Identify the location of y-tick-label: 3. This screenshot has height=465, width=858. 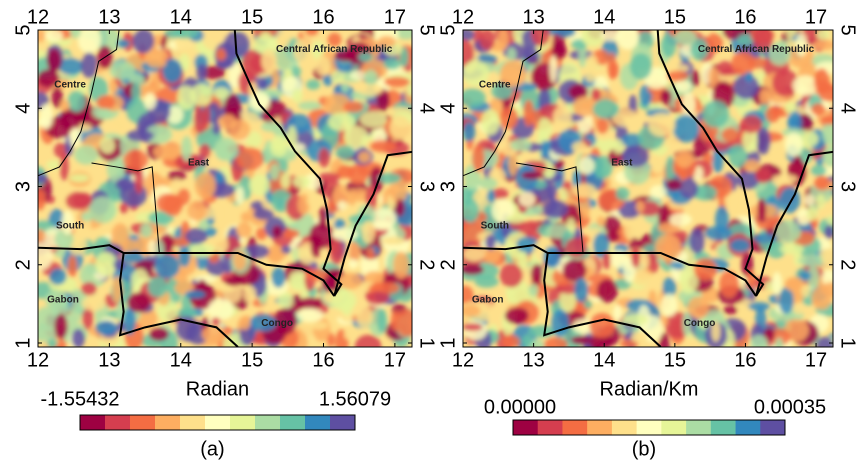
(448, 186).